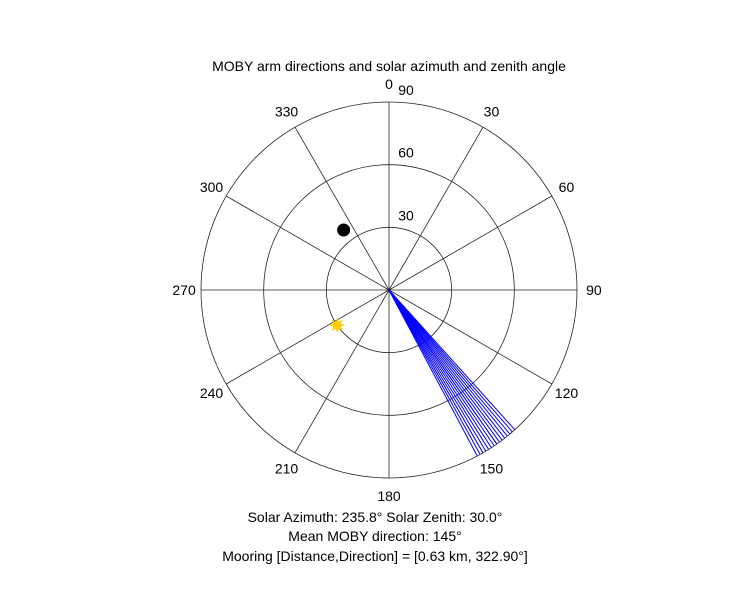 The width and height of the screenshot is (750, 600). I want to click on sun-marker, so click(337, 325).